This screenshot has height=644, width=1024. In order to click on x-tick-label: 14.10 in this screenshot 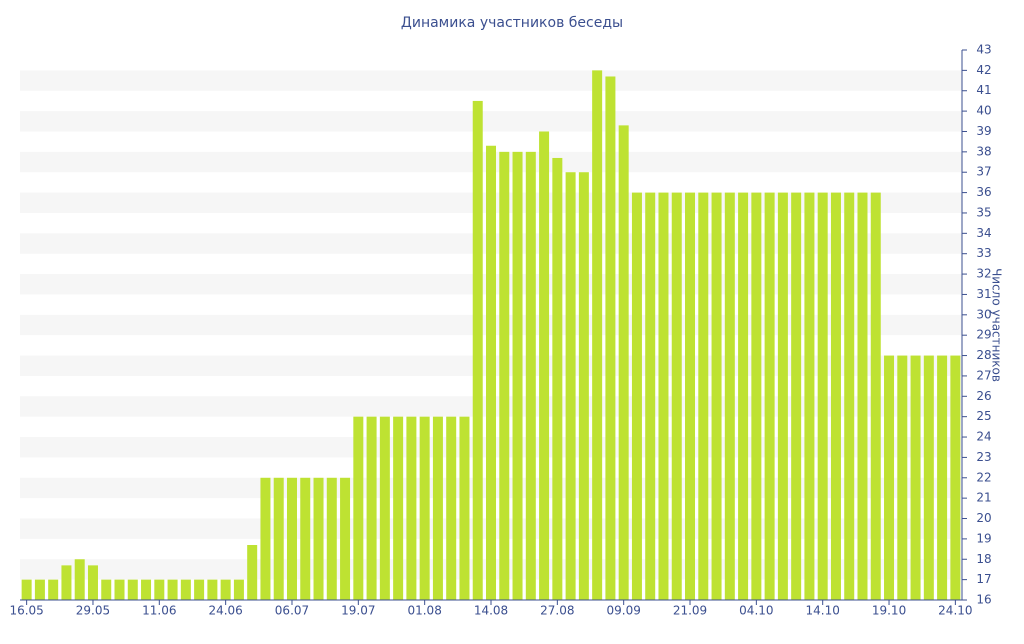, I will do `click(823, 611)`.